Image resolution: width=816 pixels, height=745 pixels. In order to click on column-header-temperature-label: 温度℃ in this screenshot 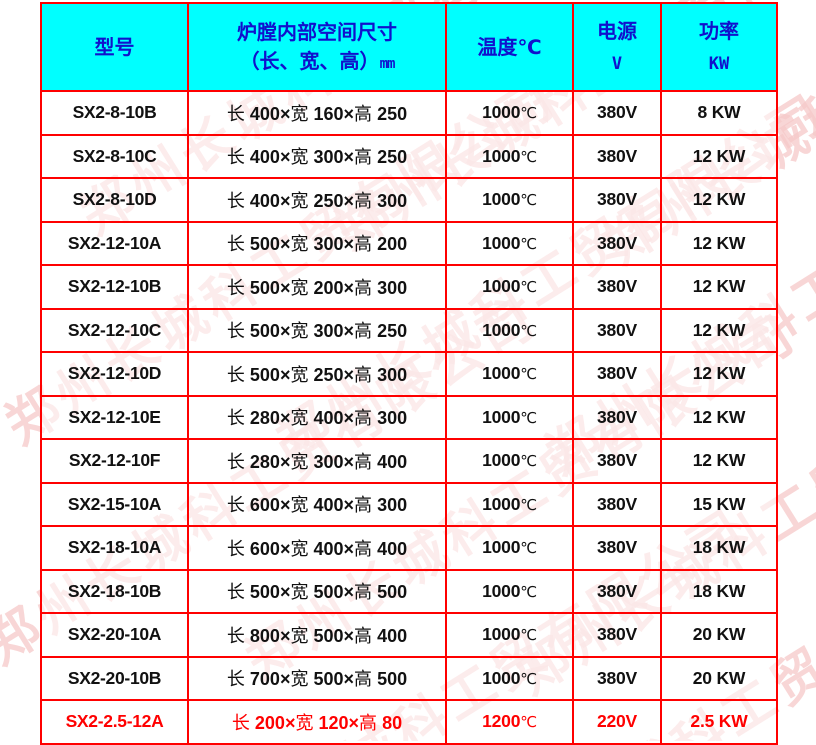, I will do `click(509, 46)`.